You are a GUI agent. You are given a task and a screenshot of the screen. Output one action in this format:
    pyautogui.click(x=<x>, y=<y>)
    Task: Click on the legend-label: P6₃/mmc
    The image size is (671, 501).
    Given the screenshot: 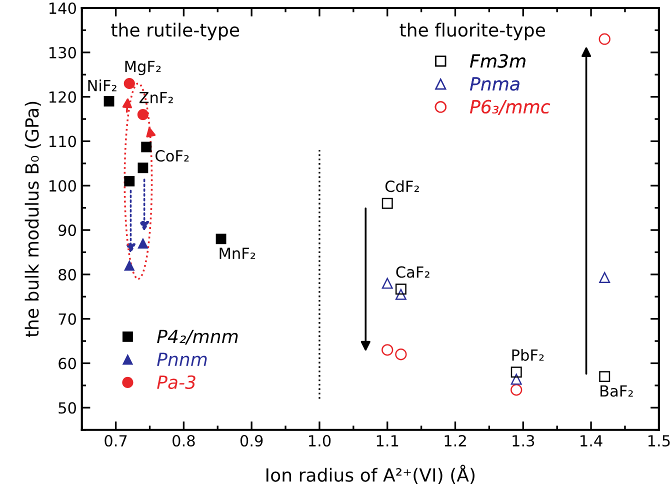 What is the action you would take?
    pyautogui.click(x=510, y=107)
    